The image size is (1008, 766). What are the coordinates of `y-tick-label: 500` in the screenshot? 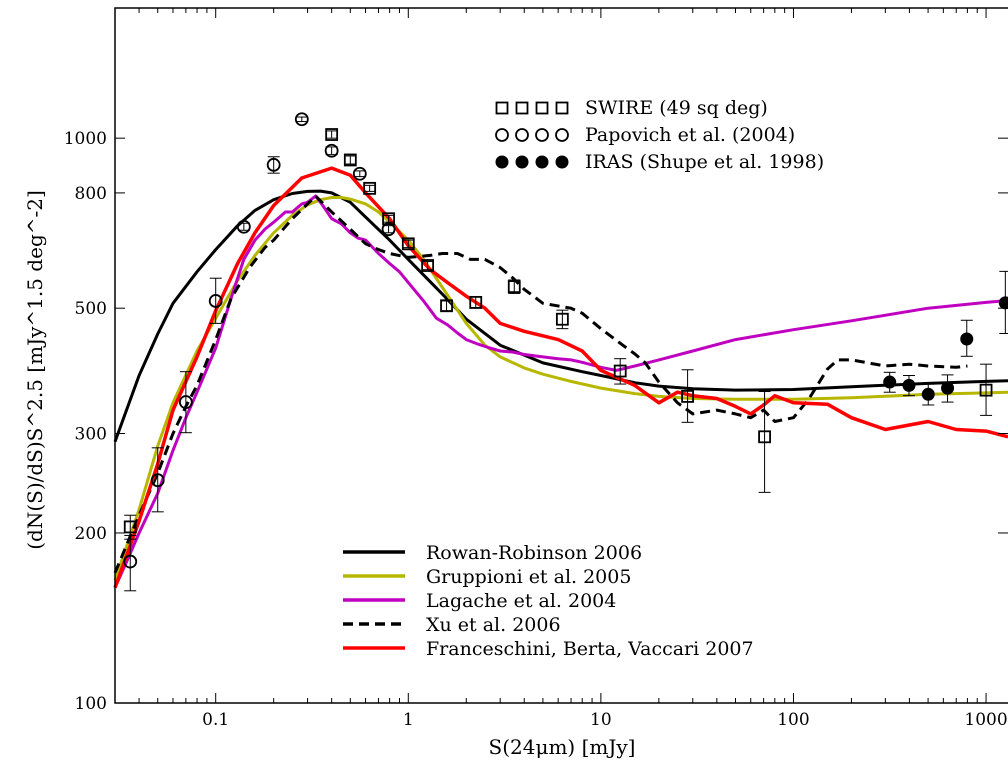 It's located at (91, 309).